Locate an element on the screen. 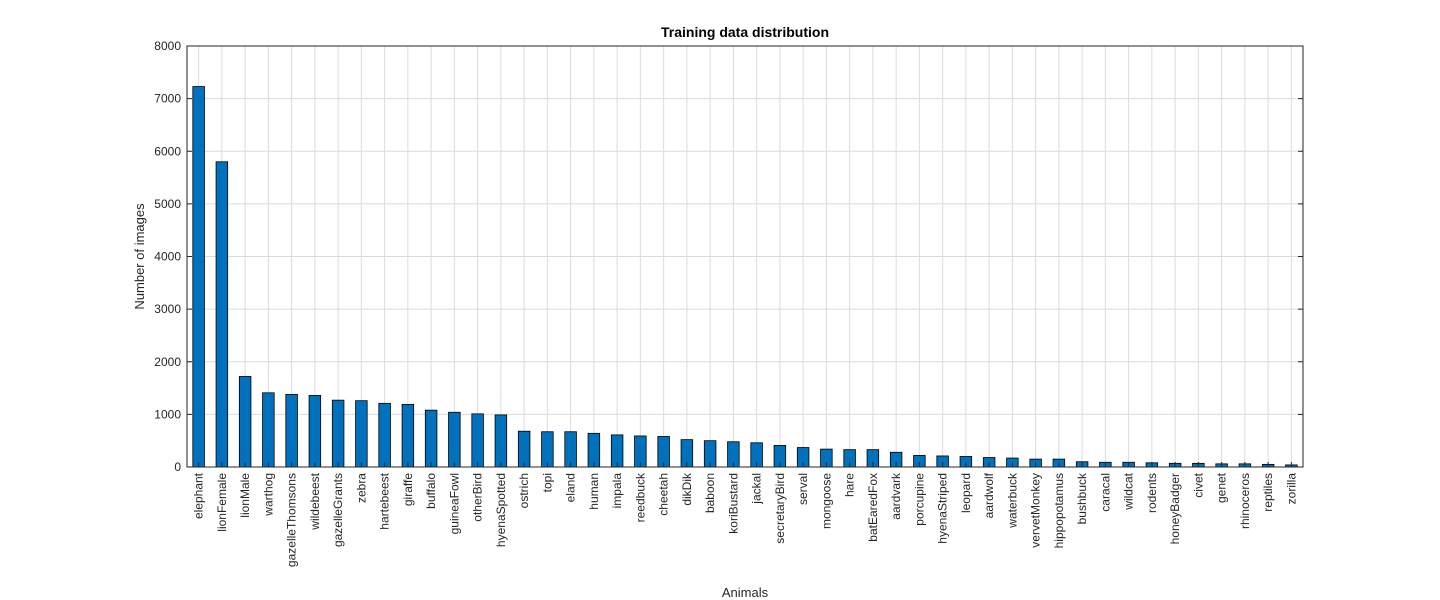 This screenshot has height=600, width=1440. x-tick-label: gazelleThomsons is located at coordinates (292, 520).